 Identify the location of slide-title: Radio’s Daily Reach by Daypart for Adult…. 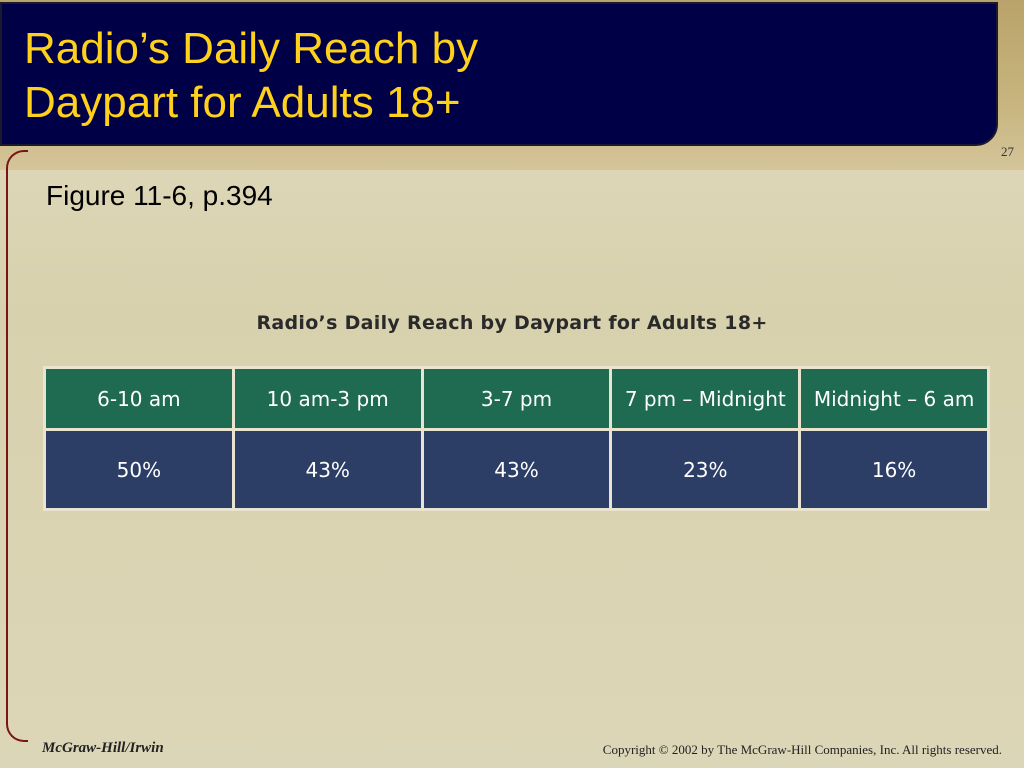
(251, 75).